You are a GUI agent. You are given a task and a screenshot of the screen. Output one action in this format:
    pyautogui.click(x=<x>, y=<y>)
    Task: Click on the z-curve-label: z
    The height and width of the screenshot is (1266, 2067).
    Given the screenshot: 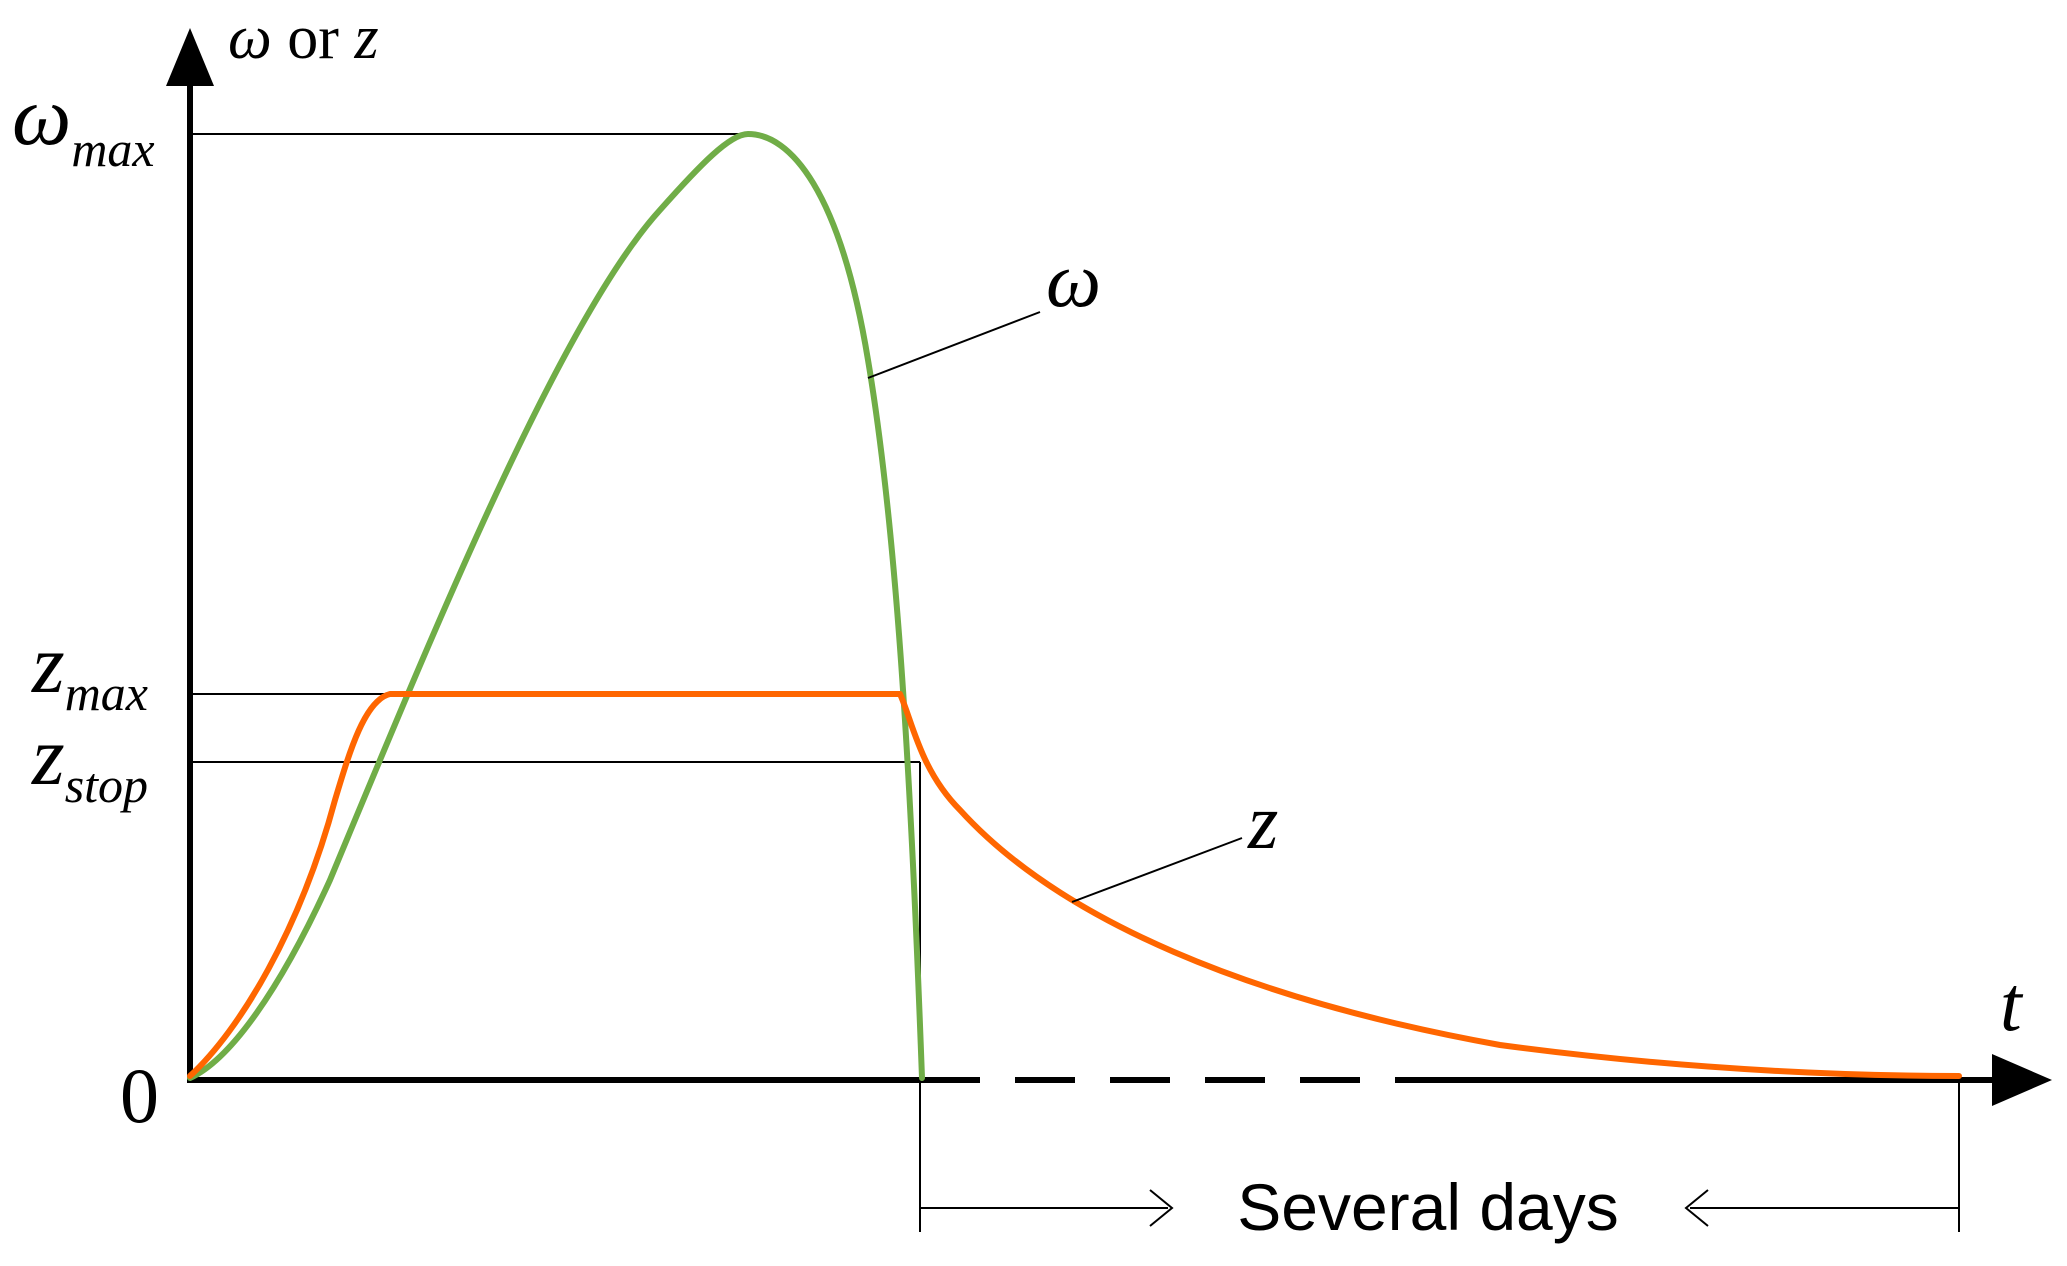 What is the action you would take?
    pyautogui.click(x=1262, y=821)
    